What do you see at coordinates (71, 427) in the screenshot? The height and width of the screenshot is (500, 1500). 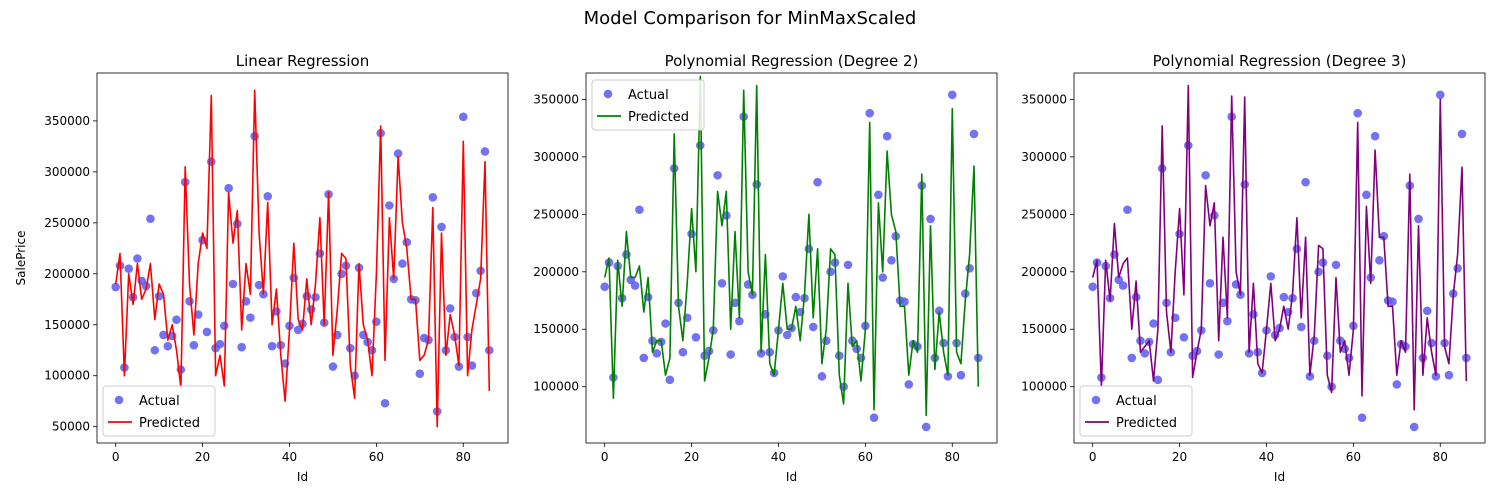 I see `y-tick-label: 50000` at bounding box center [71, 427].